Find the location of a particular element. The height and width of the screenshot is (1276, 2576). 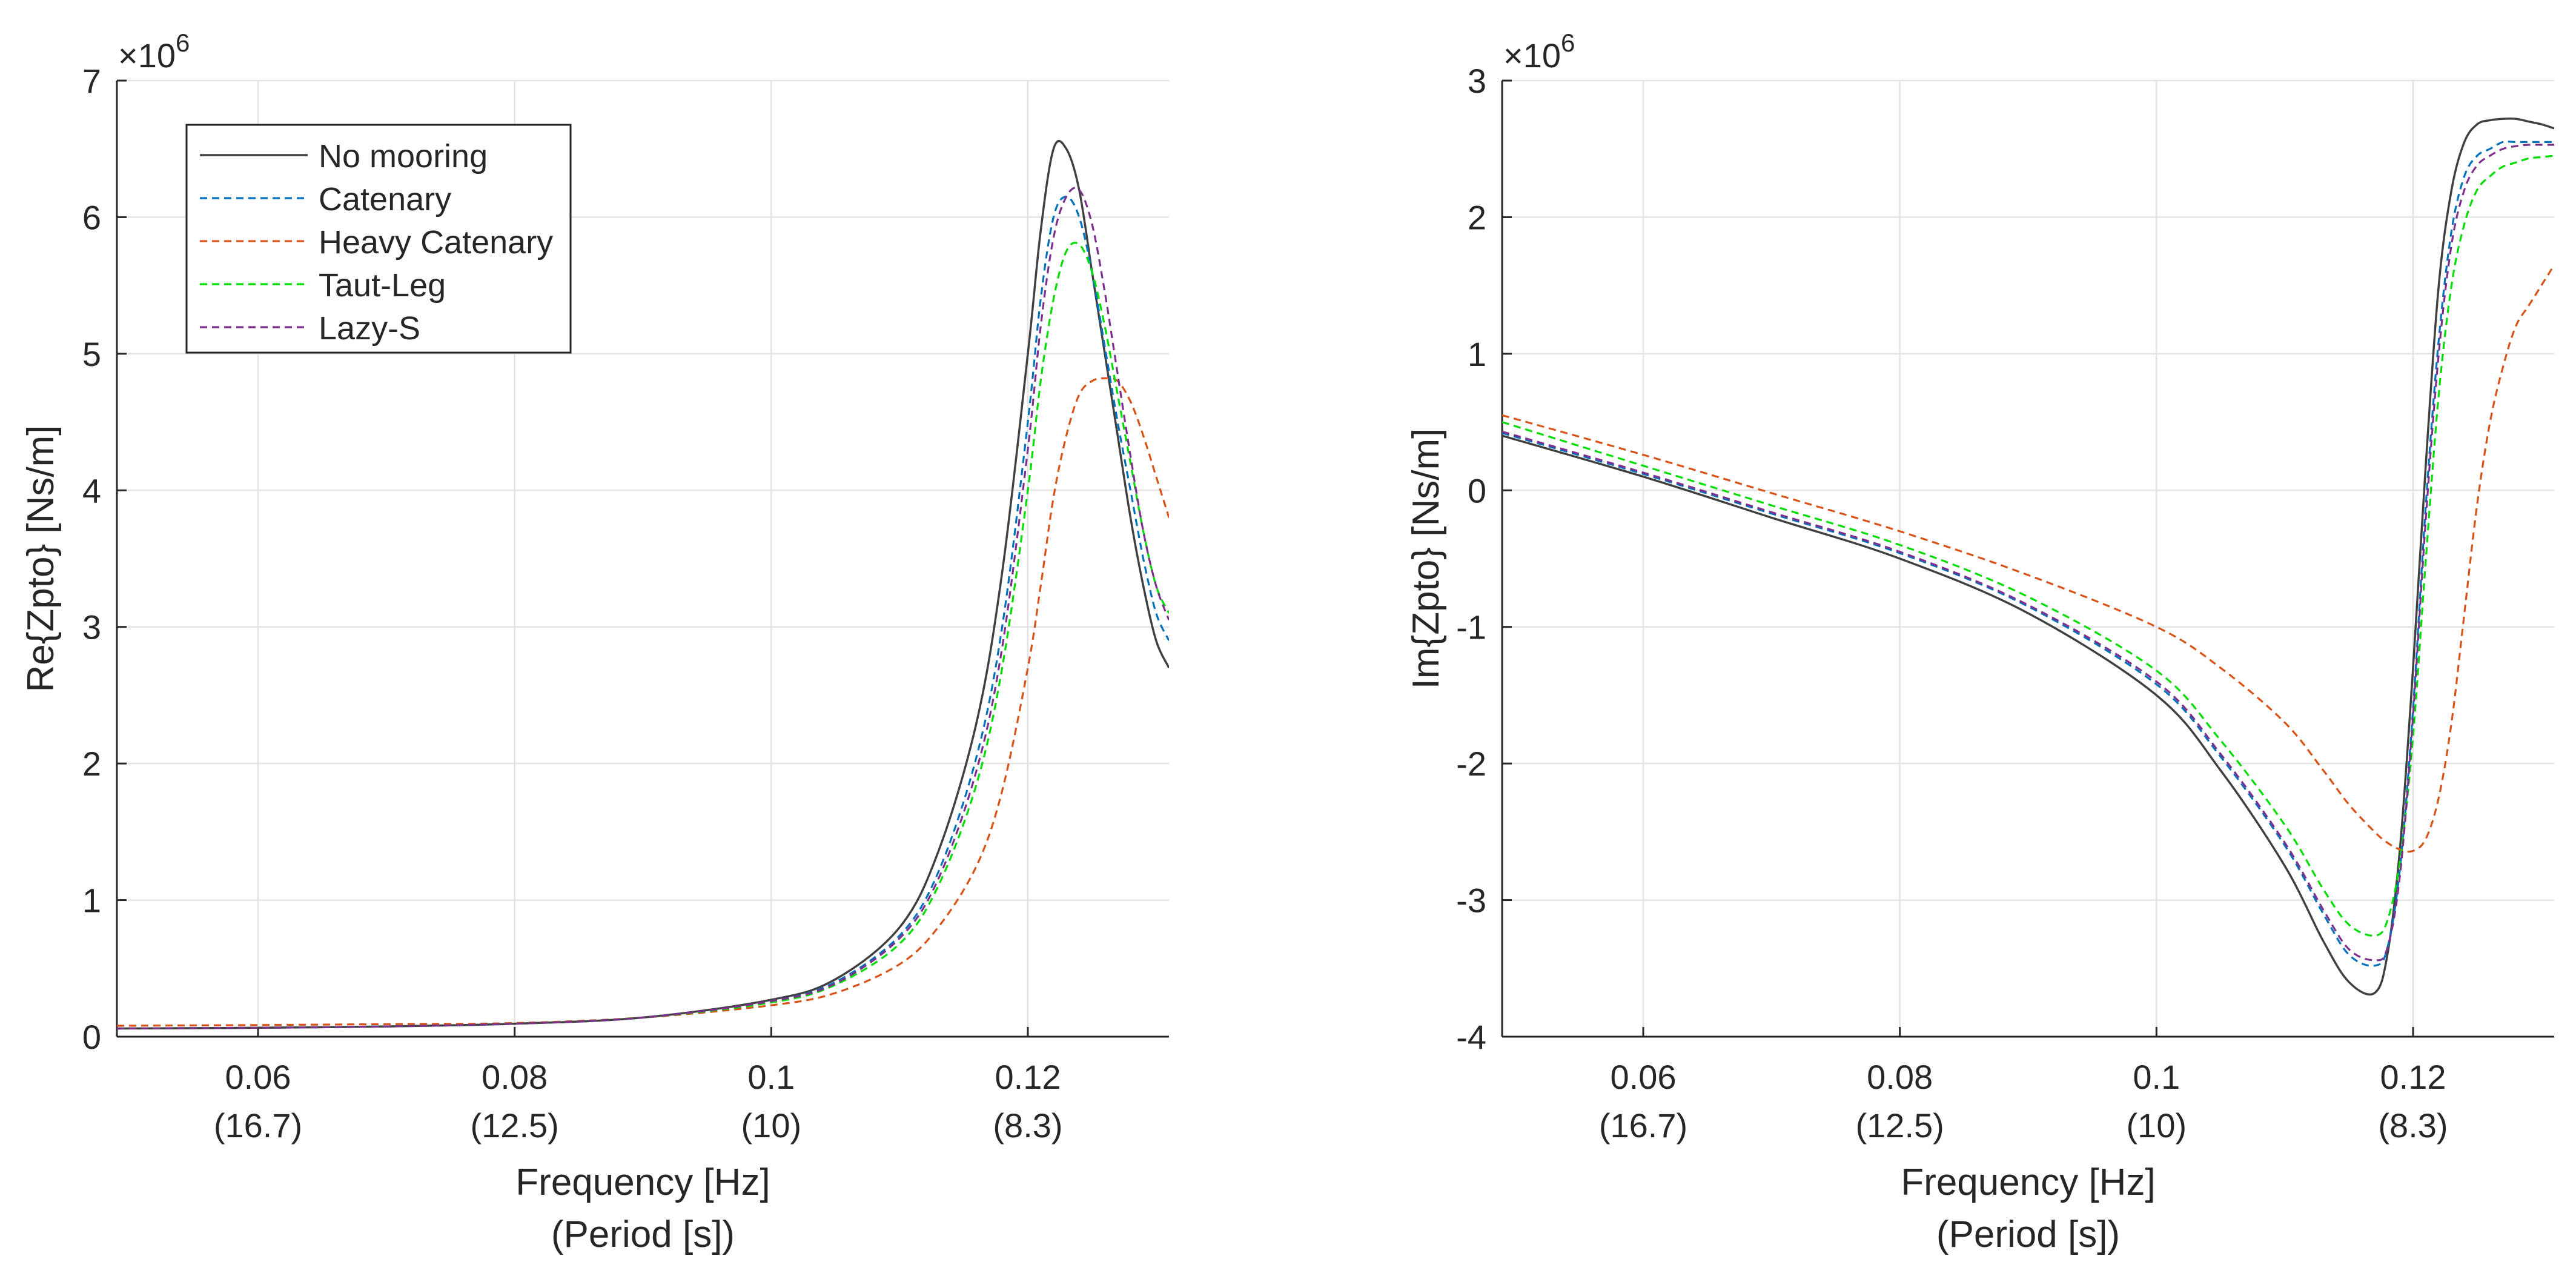

y-tick-label: -4 is located at coordinates (1471, 1037).